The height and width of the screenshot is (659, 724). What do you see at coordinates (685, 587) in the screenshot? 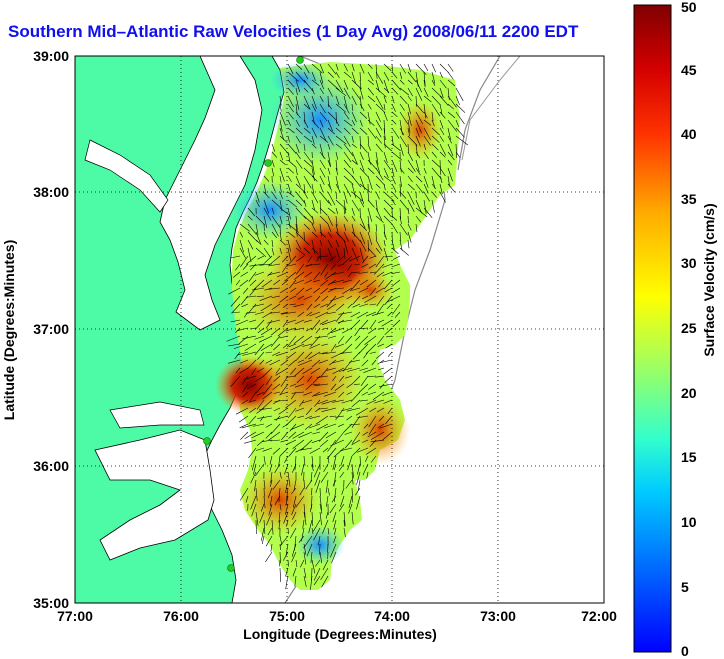
I see `colorbar-tick-label: 5` at bounding box center [685, 587].